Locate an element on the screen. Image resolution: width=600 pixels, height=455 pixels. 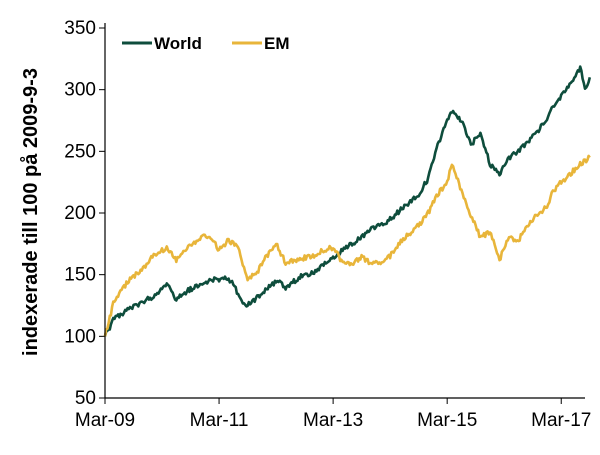
x-axis: Mar-09 Mar-11 Mar-13 Mar-15 Mar-17 is located at coordinates (333, 414).